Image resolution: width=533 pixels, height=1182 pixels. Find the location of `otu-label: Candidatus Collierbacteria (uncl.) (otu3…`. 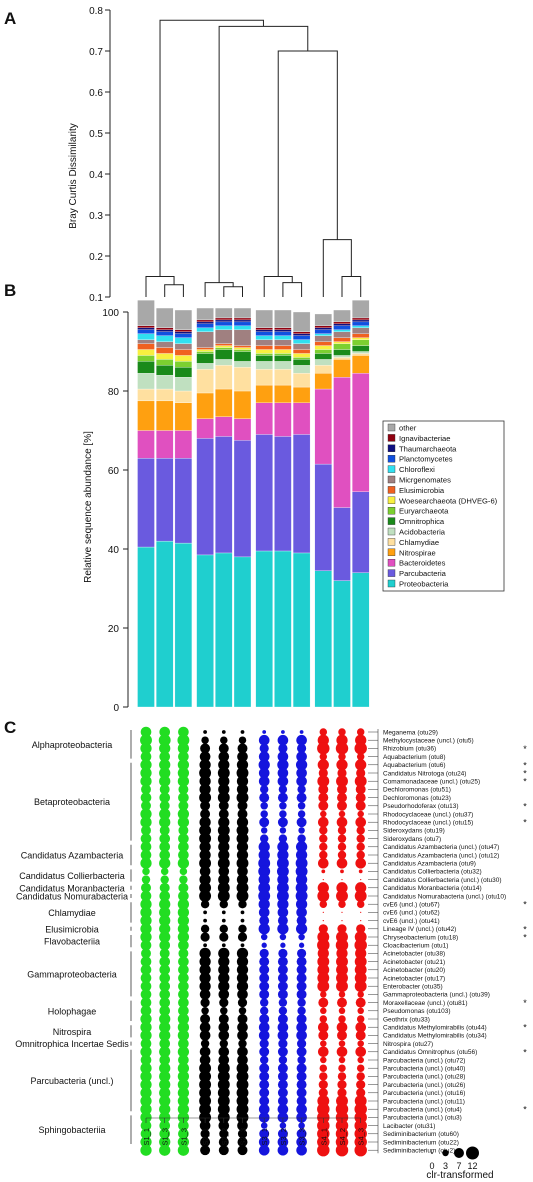

otu-label: Candidatus Collierbacteria (uncl.) (otu3… is located at coordinates (442, 880).